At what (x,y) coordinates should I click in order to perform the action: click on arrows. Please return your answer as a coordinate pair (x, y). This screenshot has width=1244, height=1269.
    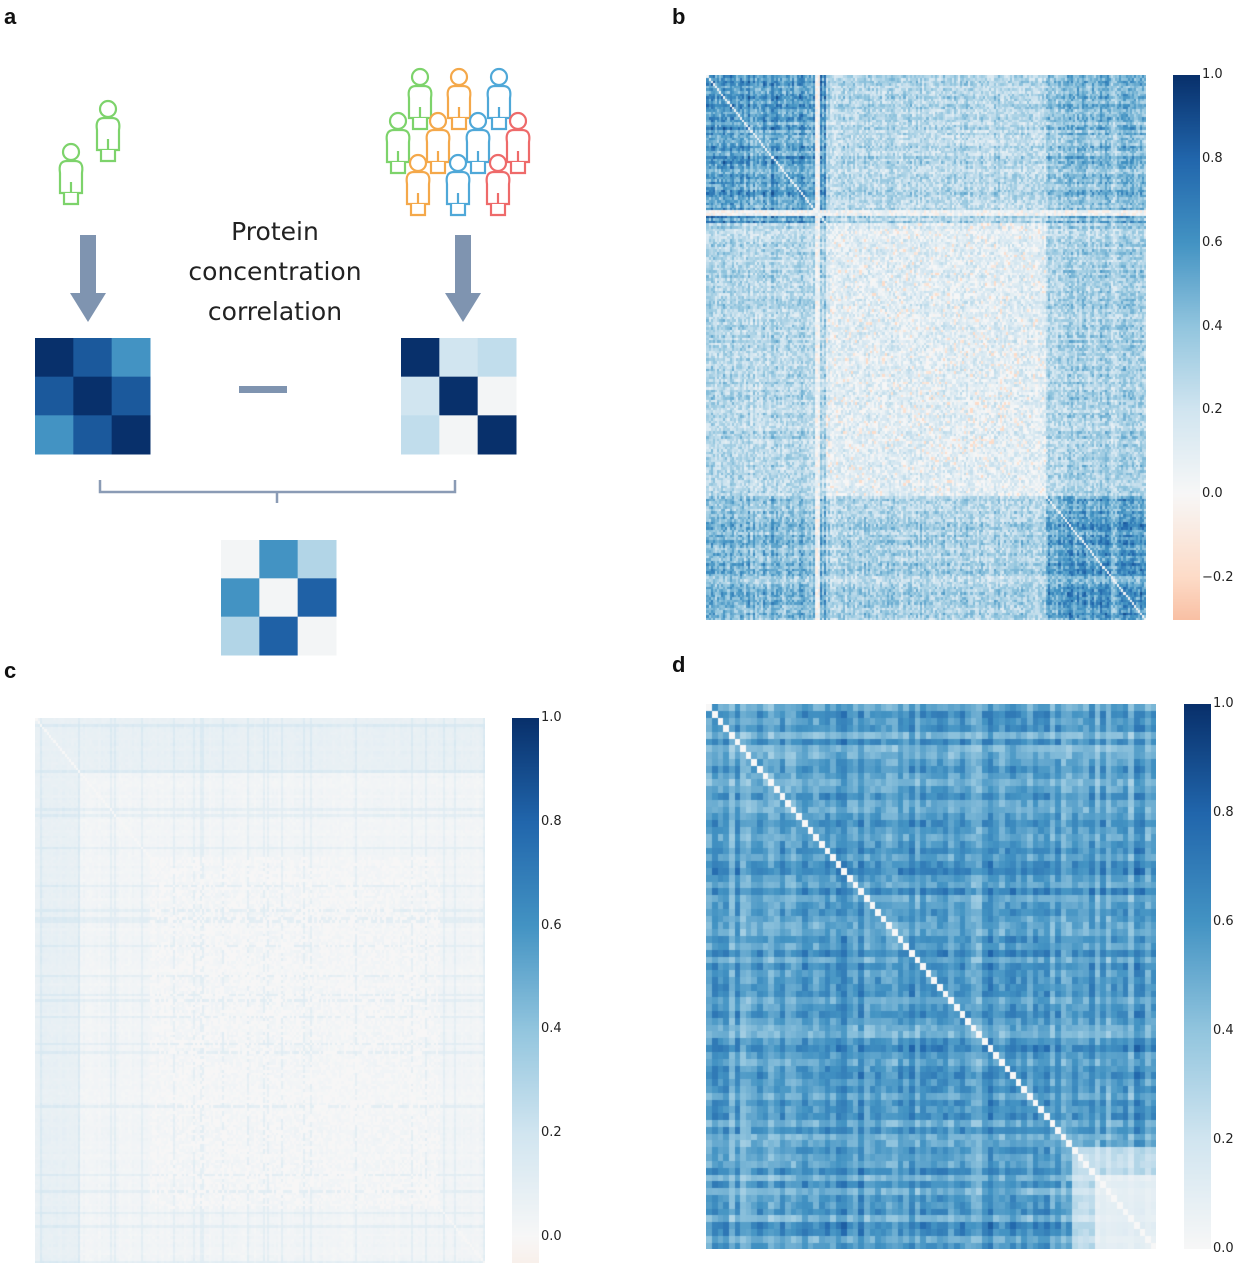
    Looking at the image, I should click on (275, 369).